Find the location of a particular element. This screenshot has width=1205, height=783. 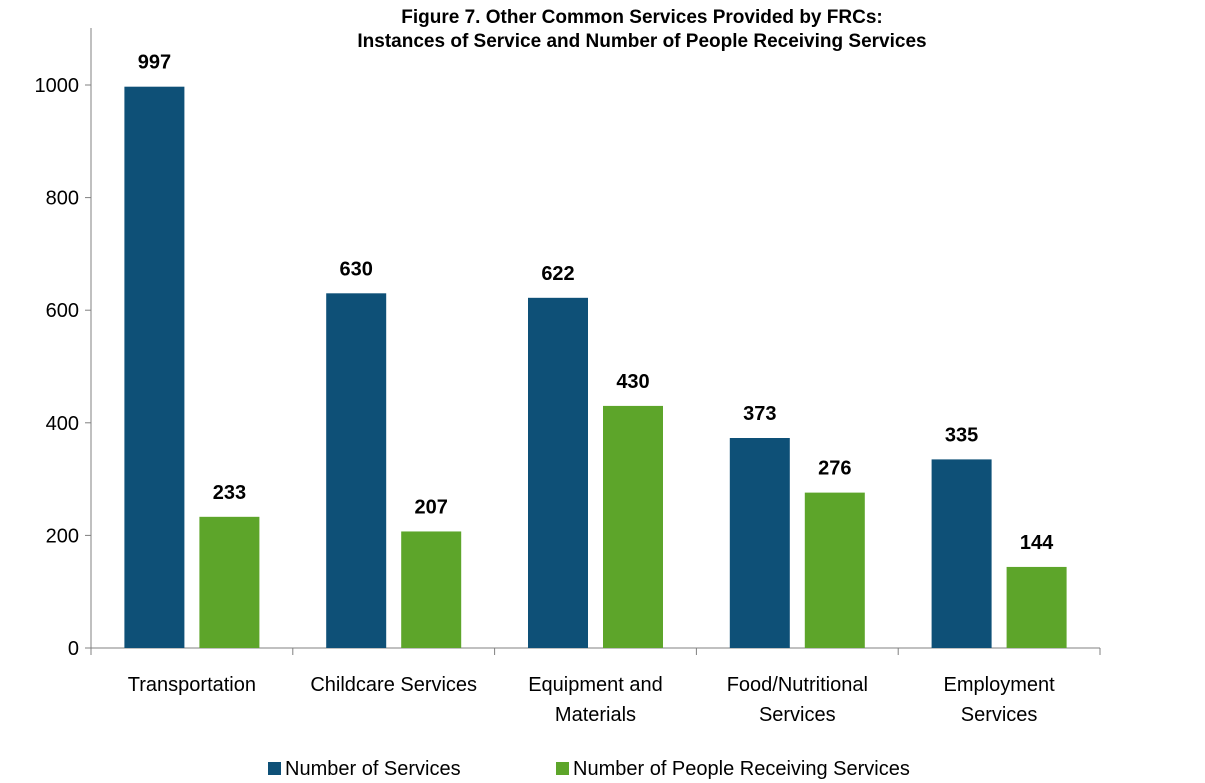

y-tick-label-800: 800 is located at coordinates (62, 199).